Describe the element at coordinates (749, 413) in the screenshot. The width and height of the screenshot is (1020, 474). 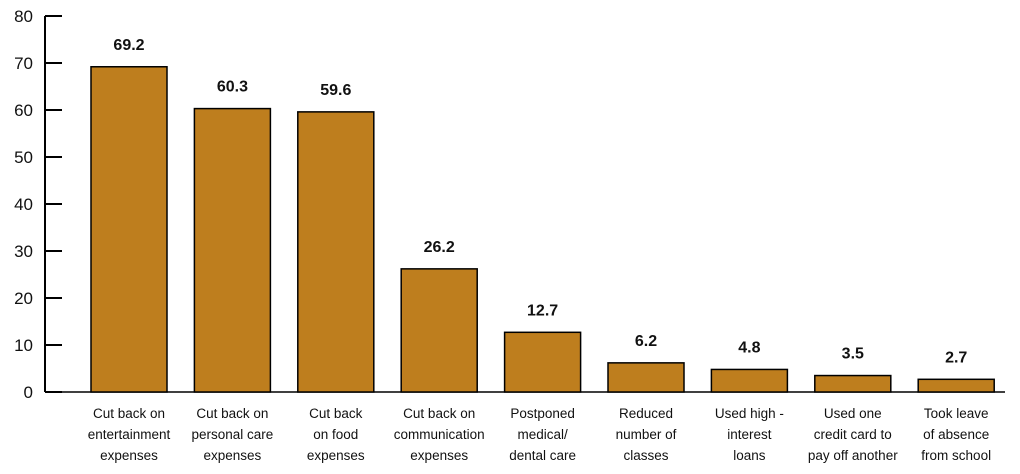
I see `category-label-line: Used high -` at that location.